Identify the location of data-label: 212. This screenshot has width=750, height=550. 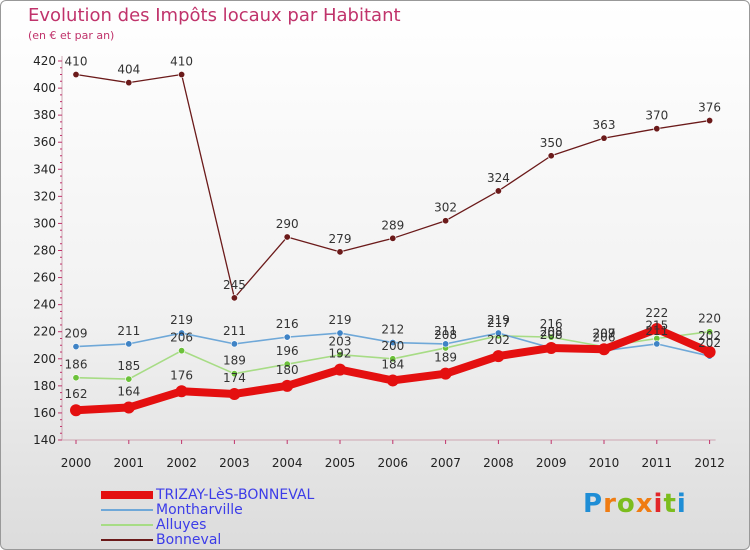
(392, 330).